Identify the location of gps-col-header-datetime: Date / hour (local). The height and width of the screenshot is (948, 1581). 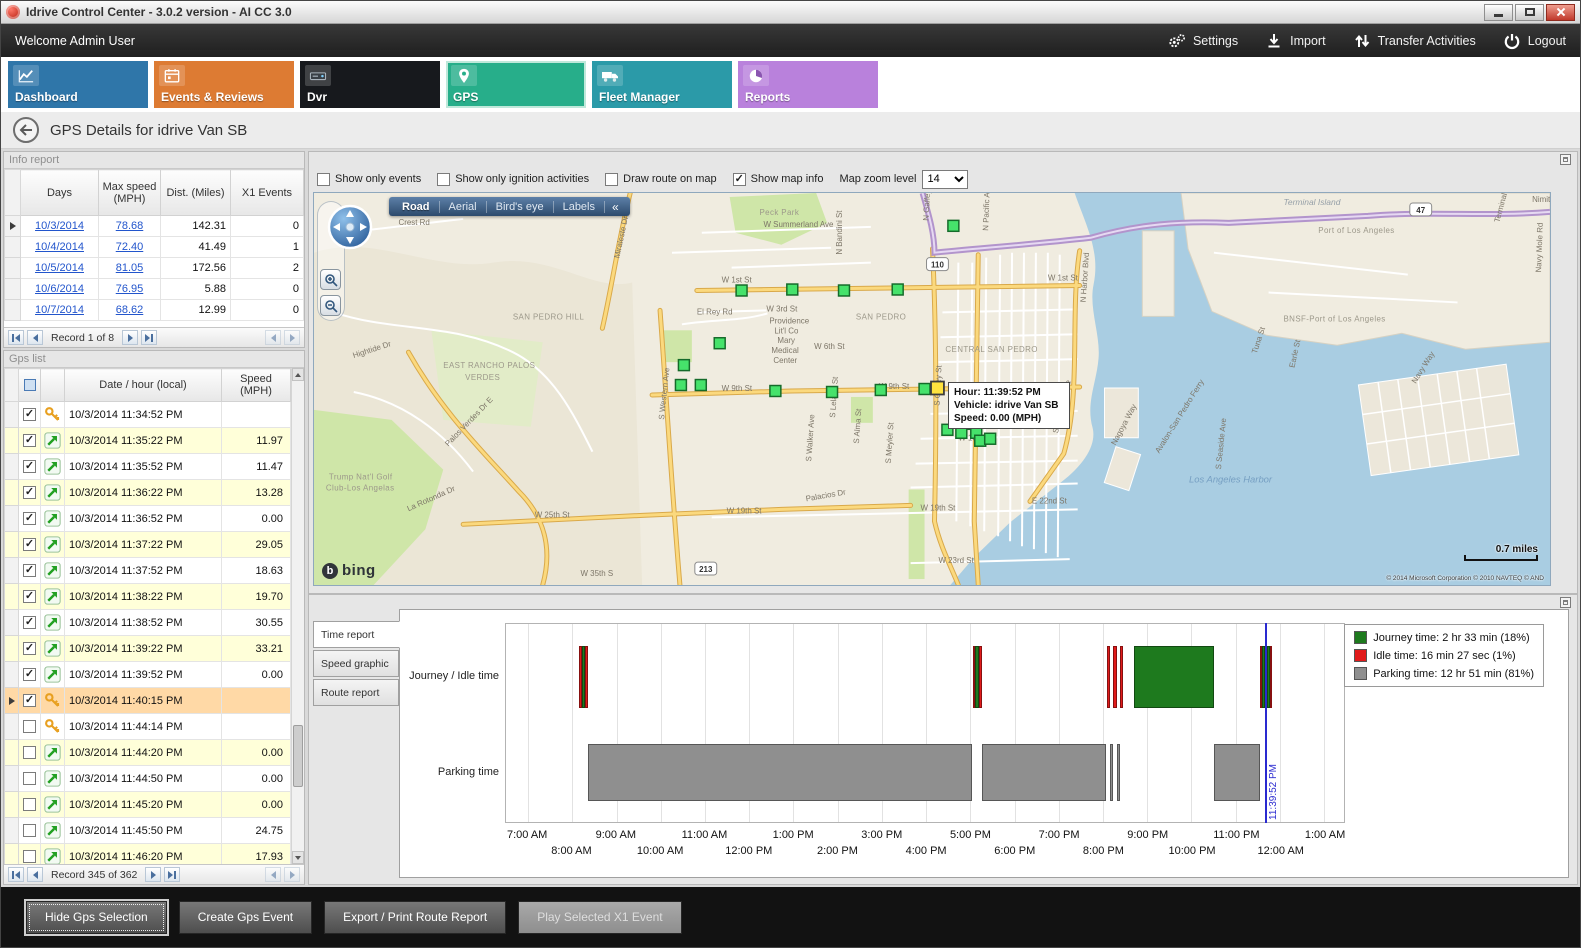
(143, 385).